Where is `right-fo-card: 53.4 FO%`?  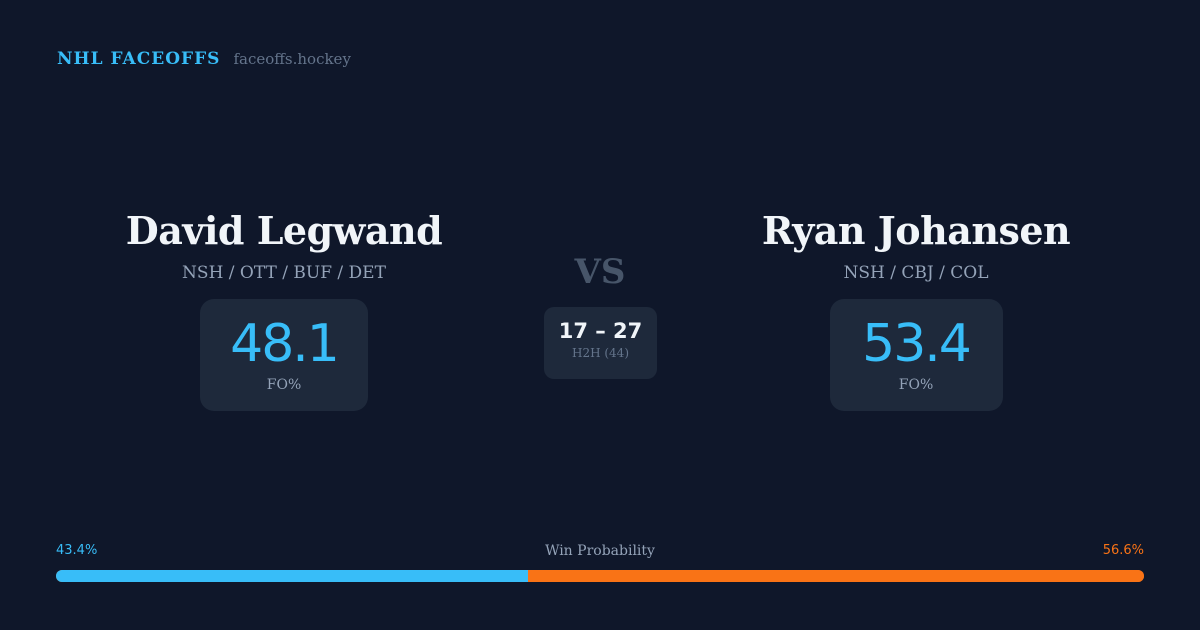
right-fo-card: 53.4 FO% is located at coordinates (916, 355).